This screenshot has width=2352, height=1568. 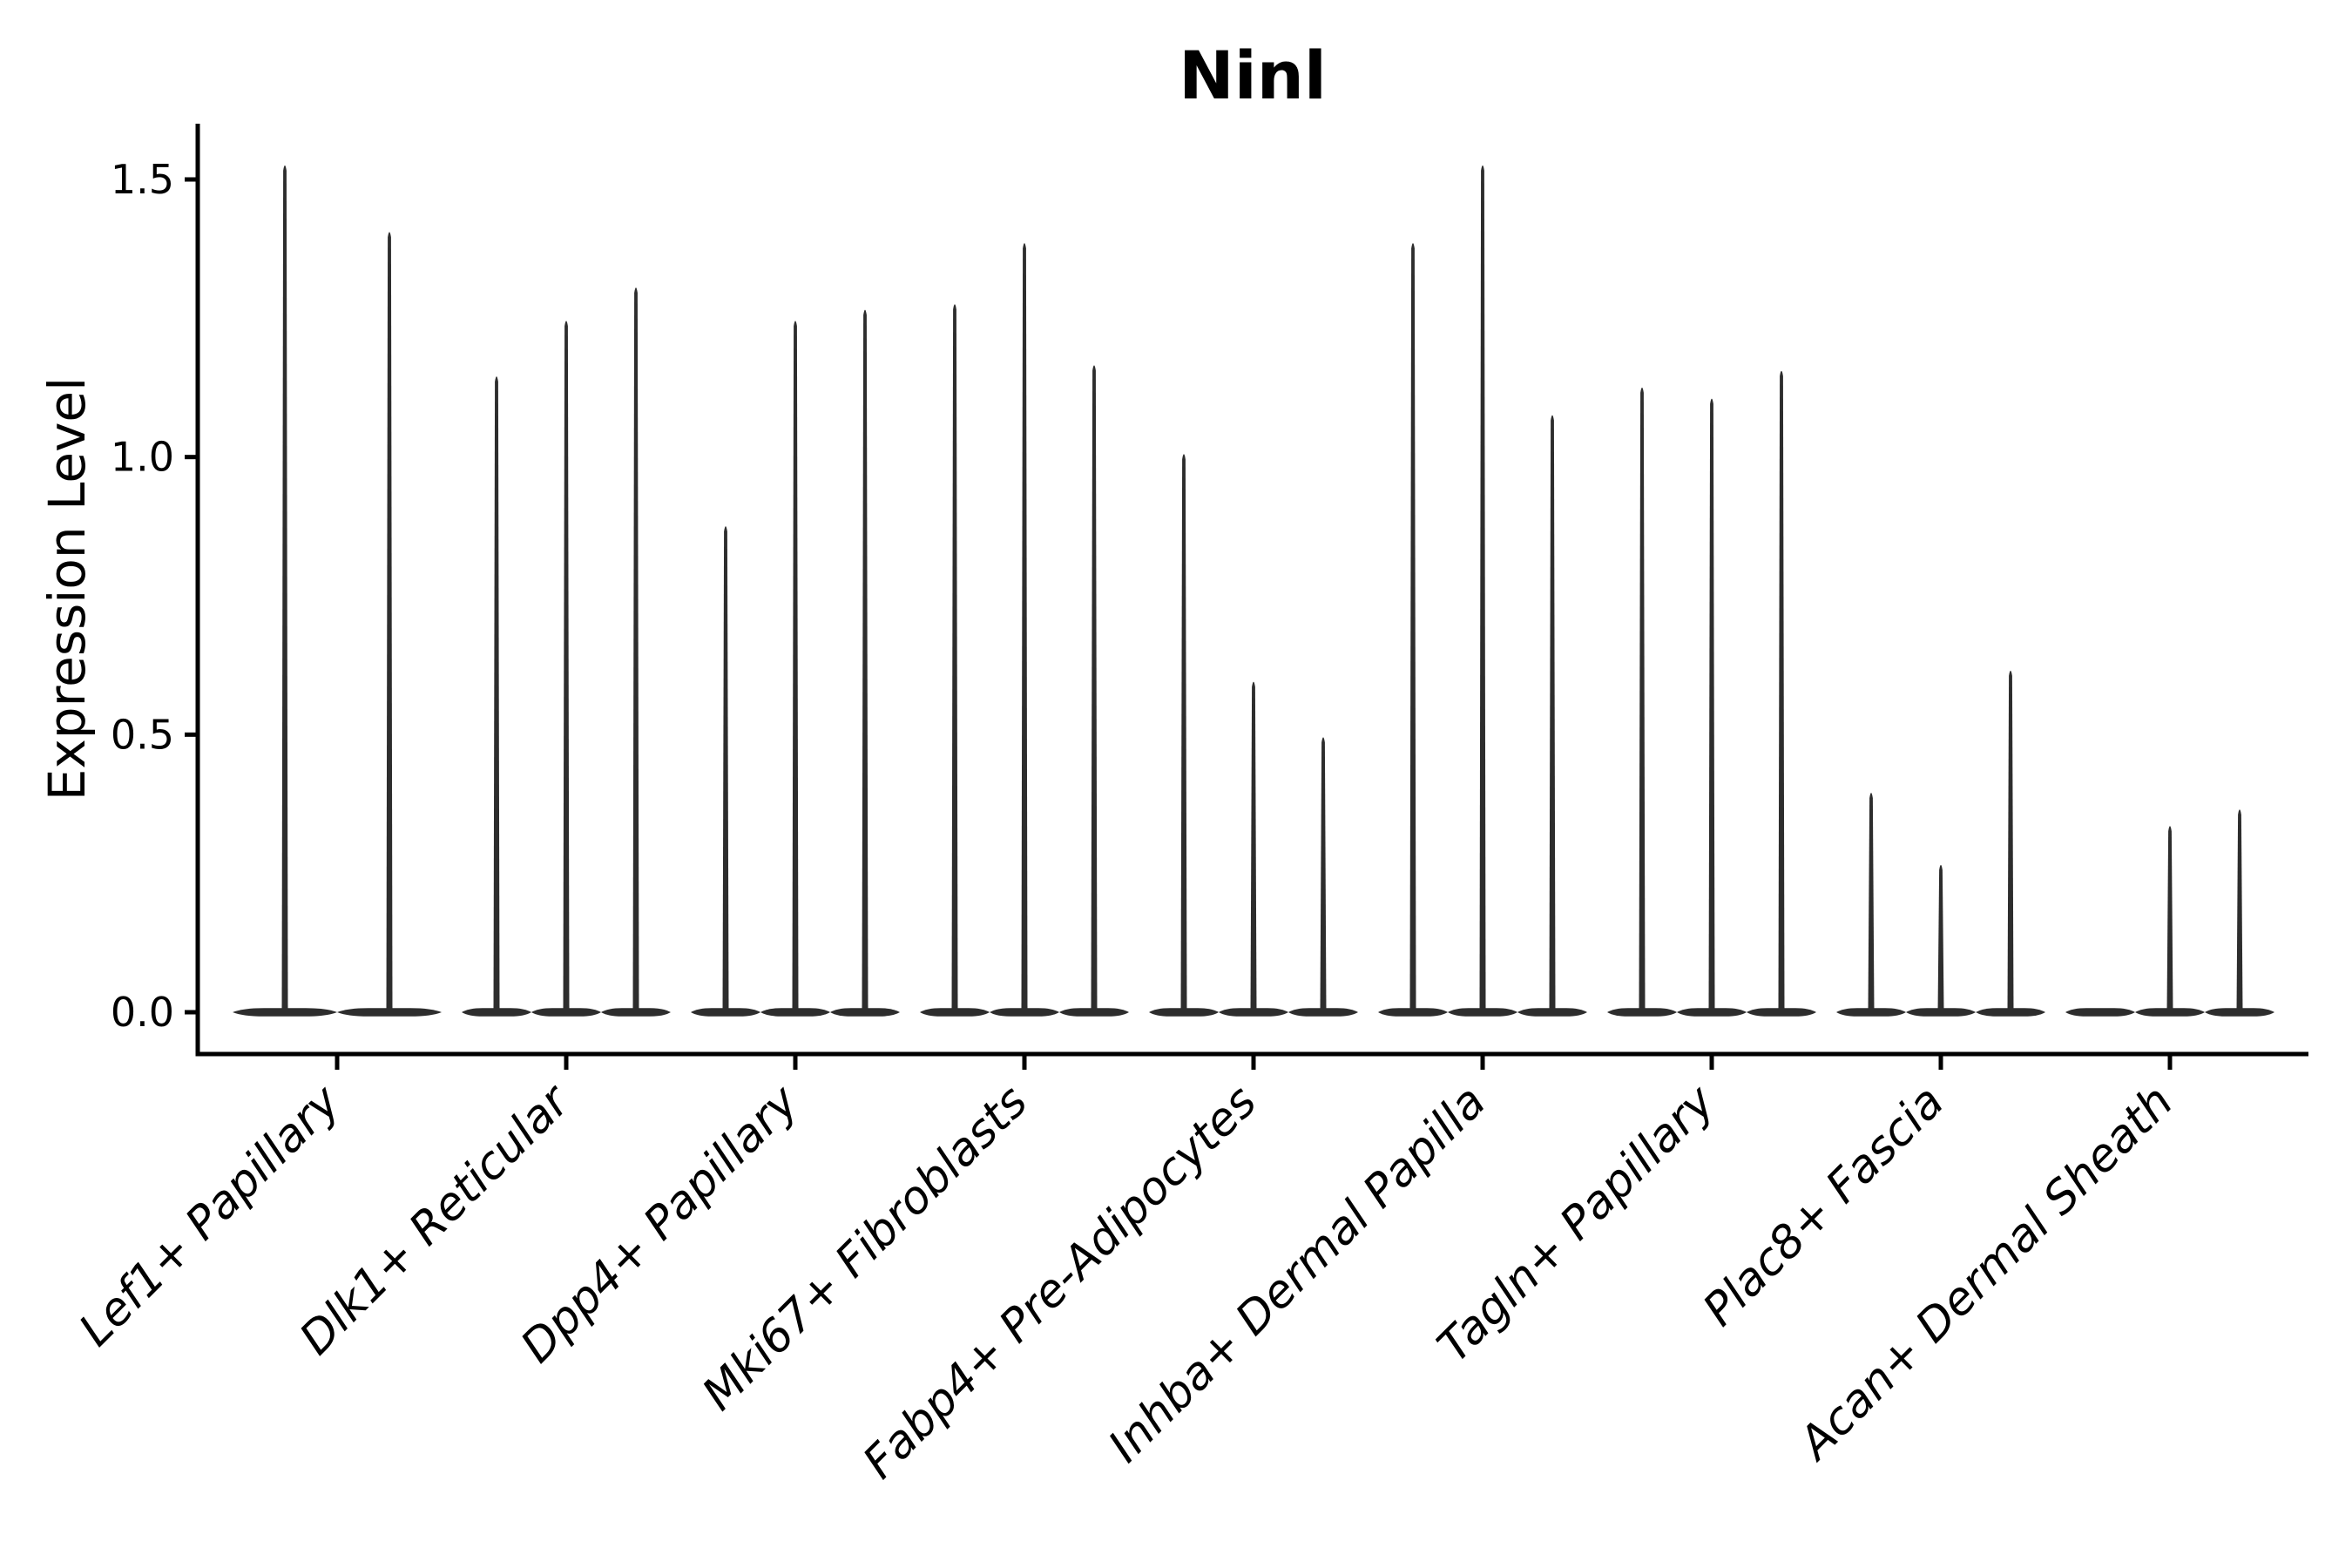 I want to click on y-tick-label: 0.0, so click(x=142, y=1013).